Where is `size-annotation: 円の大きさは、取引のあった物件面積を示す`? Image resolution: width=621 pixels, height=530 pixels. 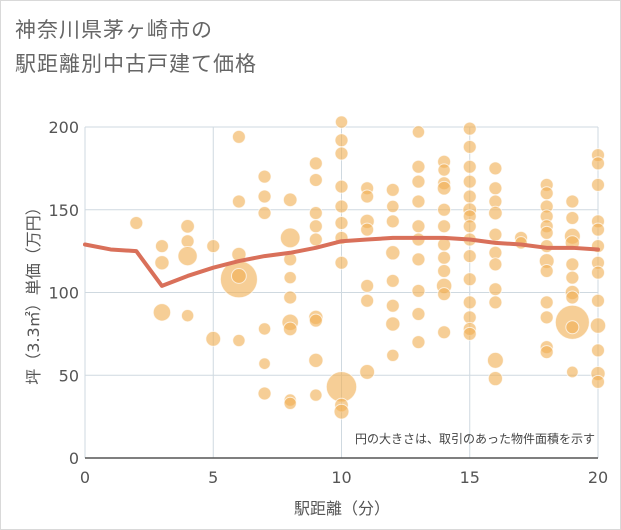 size-annotation: 円の大きさは、取引のあった物件面積を示す is located at coordinates (475, 438).